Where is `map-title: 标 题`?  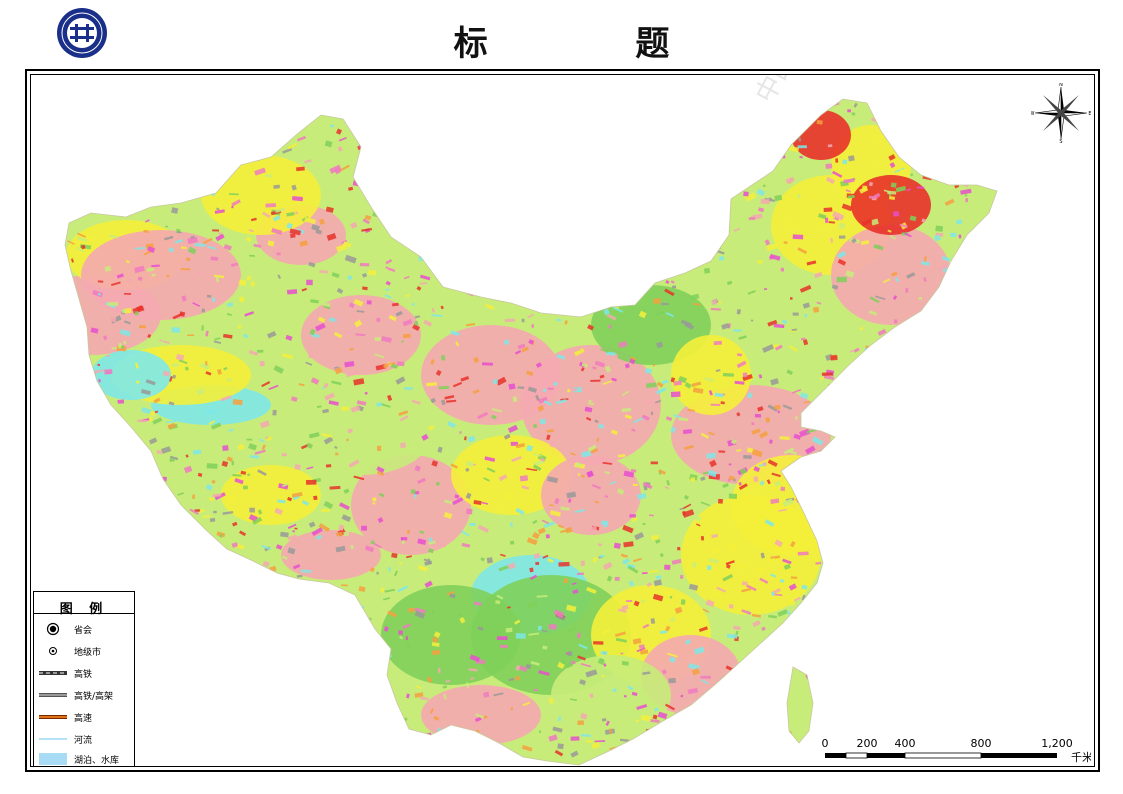
map-title: 标 题 is located at coordinates (595, 44).